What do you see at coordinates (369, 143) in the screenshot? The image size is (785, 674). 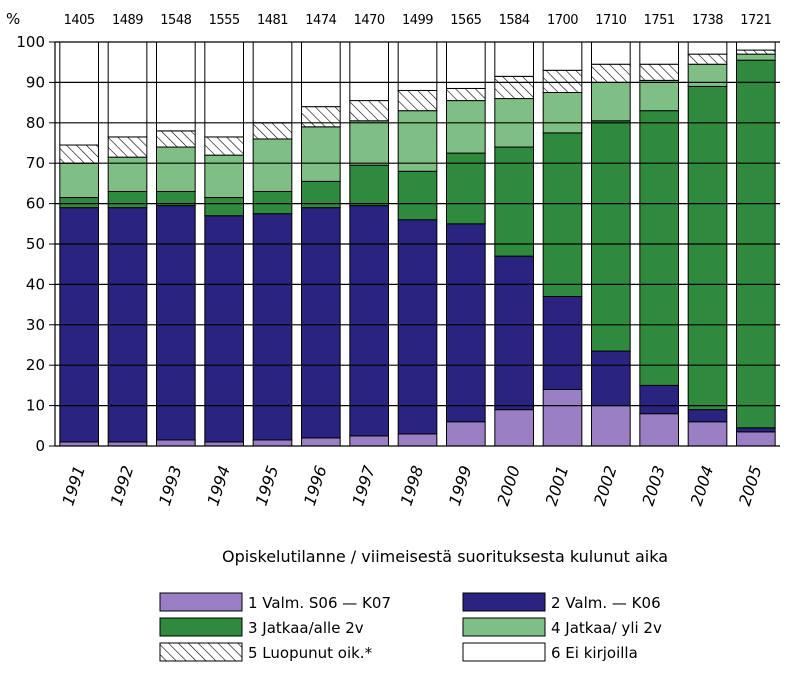 I see `bar-segment-1997-s4` at bounding box center [369, 143].